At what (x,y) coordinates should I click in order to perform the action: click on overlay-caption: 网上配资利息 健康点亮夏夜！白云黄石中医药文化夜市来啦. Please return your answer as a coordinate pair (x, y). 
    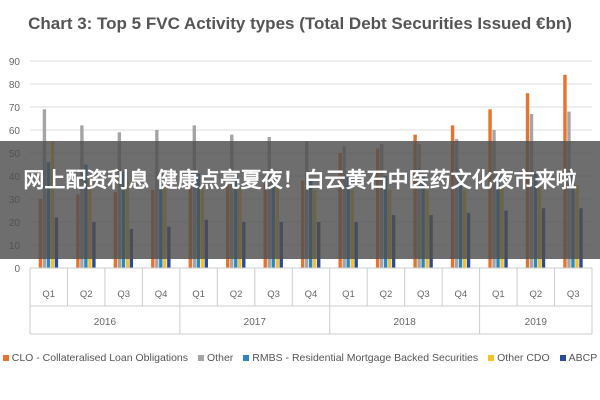
    Looking at the image, I should click on (300, 180).